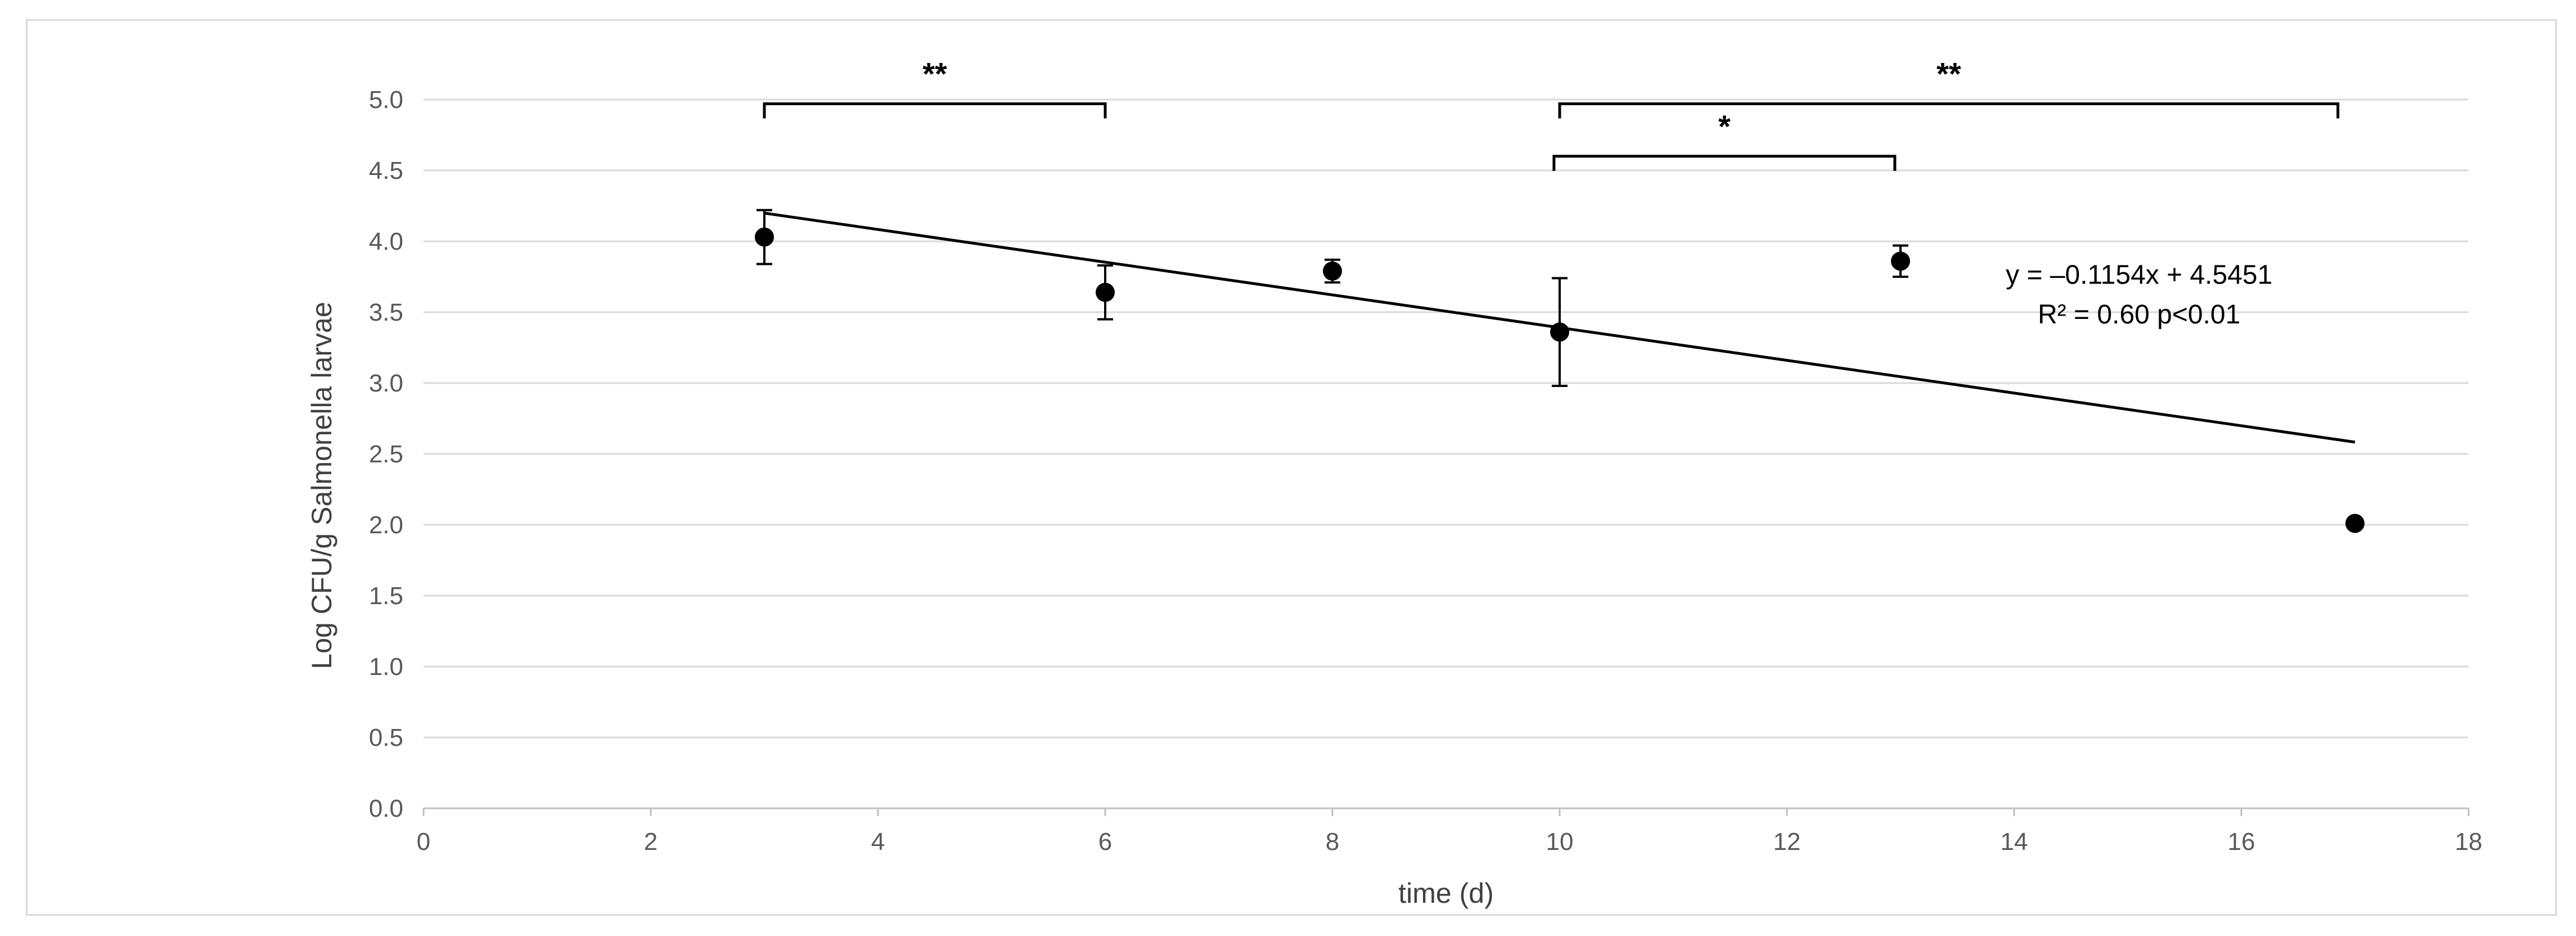 This screenshot has height=936, width=2576. Describe the element at coordinates (1445, 893) in the screenshot. I see `x-axis-title: time (d)` at that location.